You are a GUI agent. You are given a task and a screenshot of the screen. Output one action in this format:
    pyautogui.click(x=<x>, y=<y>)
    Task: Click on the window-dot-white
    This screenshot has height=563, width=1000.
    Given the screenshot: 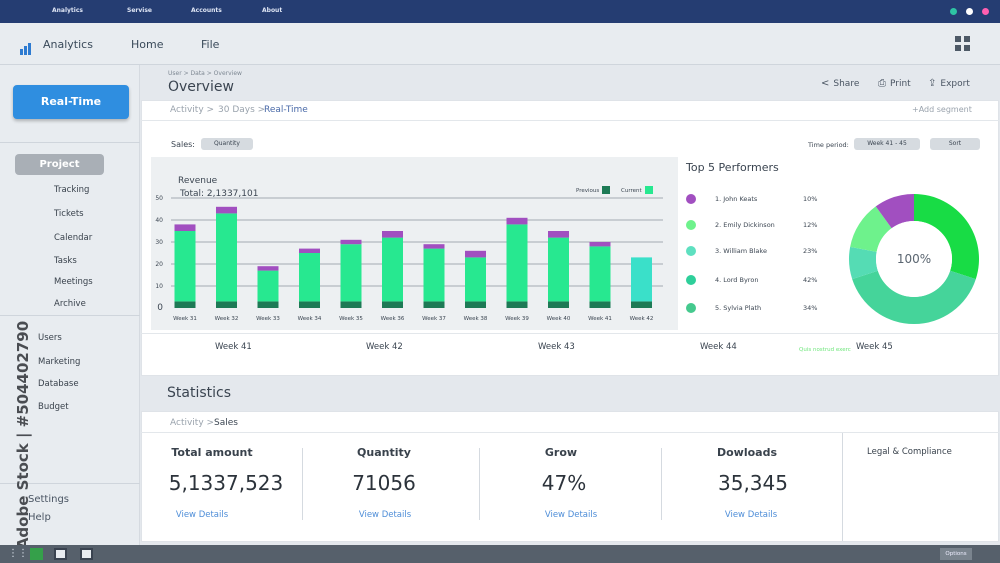 What is the action you would take?
    pyautogui.click(x=969, y=11)
    